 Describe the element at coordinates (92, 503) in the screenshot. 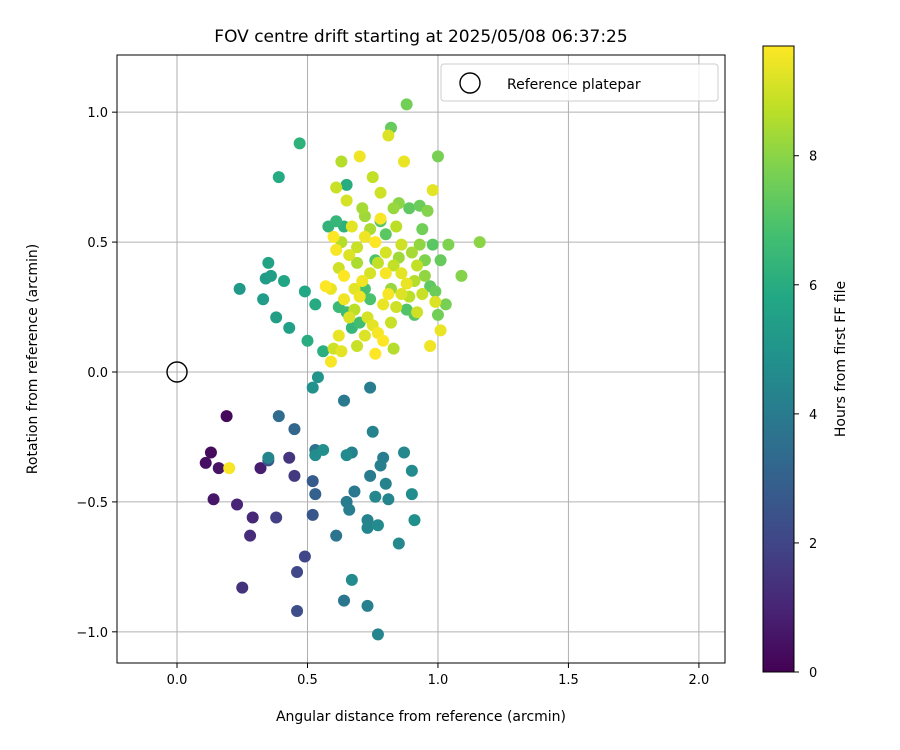

I see `y-tick-label: −0.5` at that location.